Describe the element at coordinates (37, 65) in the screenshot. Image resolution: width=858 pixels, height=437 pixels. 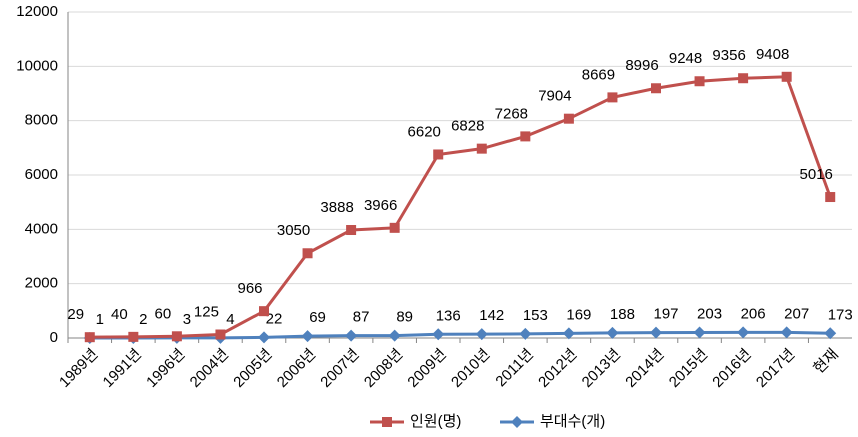
I see `y-tick-label: 10000` at that location.